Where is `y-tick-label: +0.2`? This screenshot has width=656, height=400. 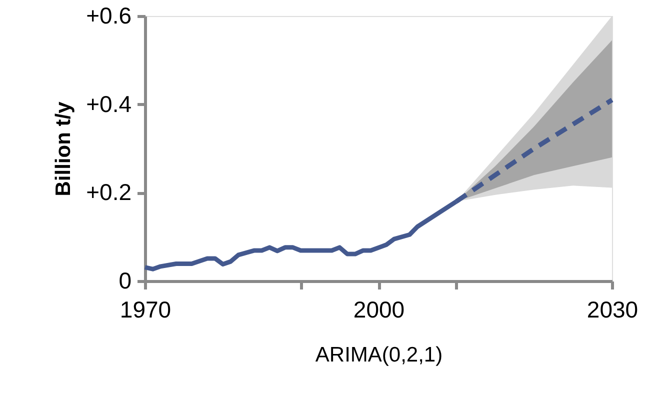 y-tick-label: +0.2 is located at coordinates (109, 192).